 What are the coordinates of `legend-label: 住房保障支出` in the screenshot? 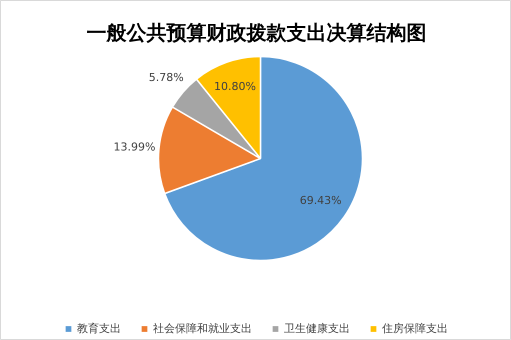 It's located at (415, 328).